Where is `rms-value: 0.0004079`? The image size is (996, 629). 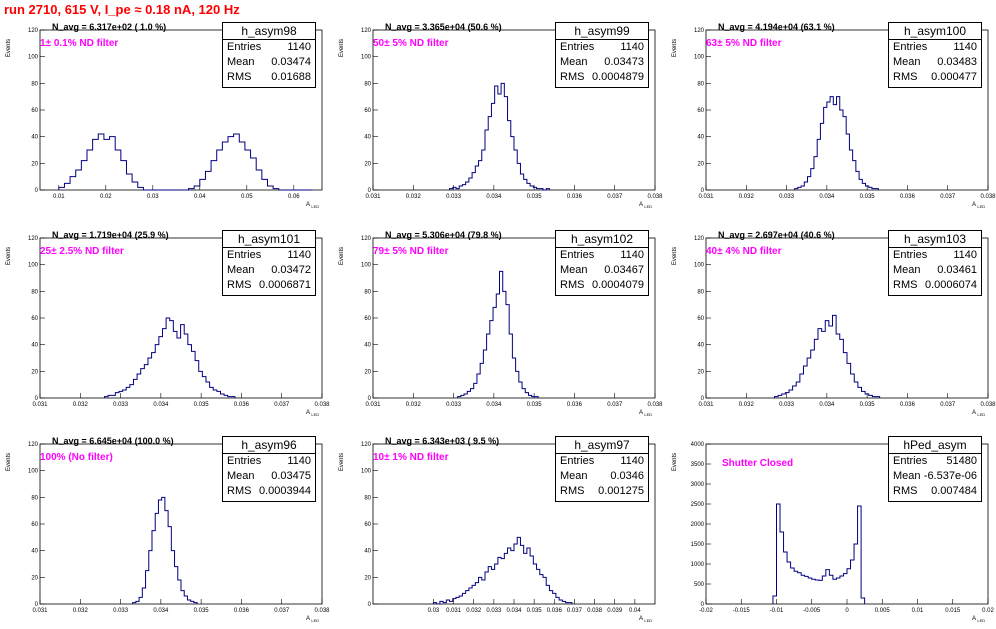
rms-value: 0.0004079 is located at coordinates (618, 285).